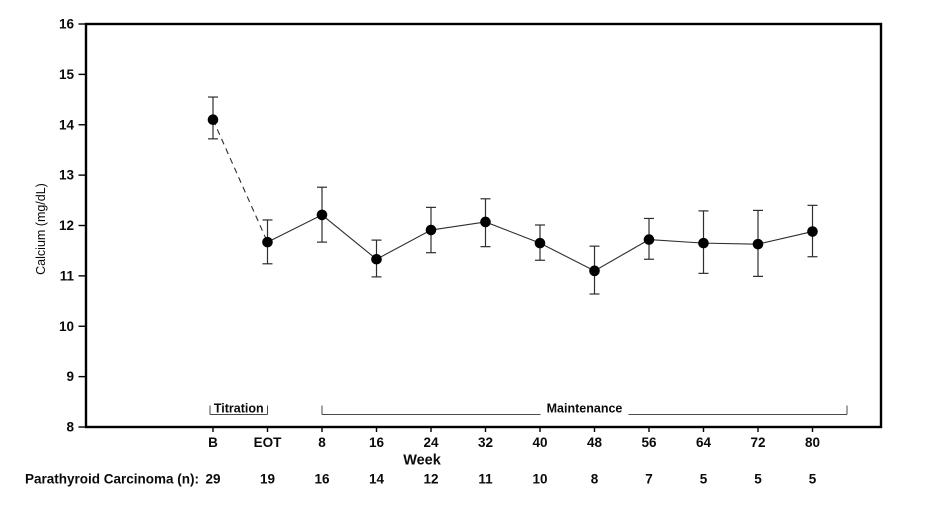  Describe the element at coordinates (70, 427) in the screenshot. I see `y-tick-label: 8` at that location.